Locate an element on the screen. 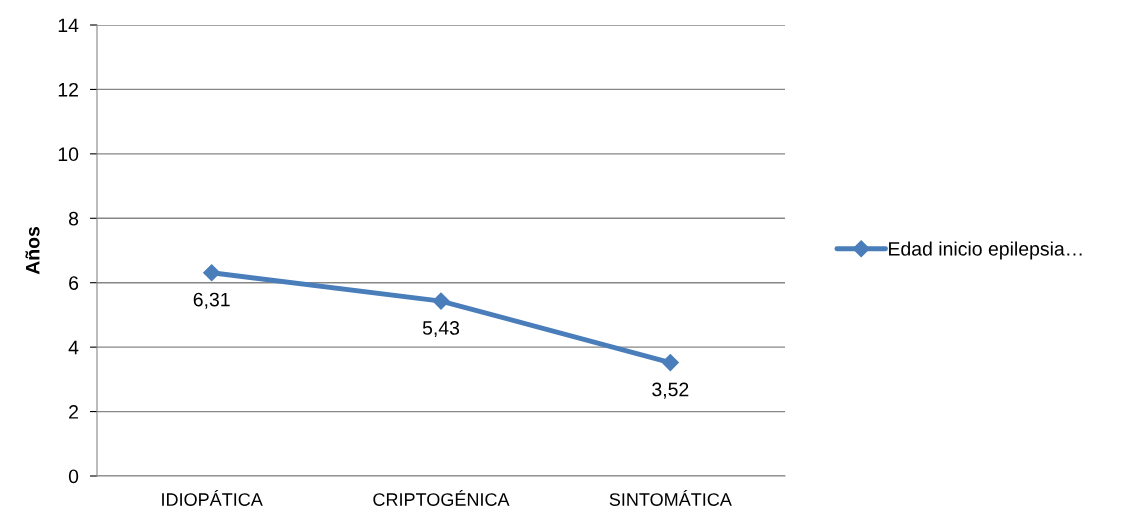  y-tick-label: 14 is located at coordinates (68, 25).